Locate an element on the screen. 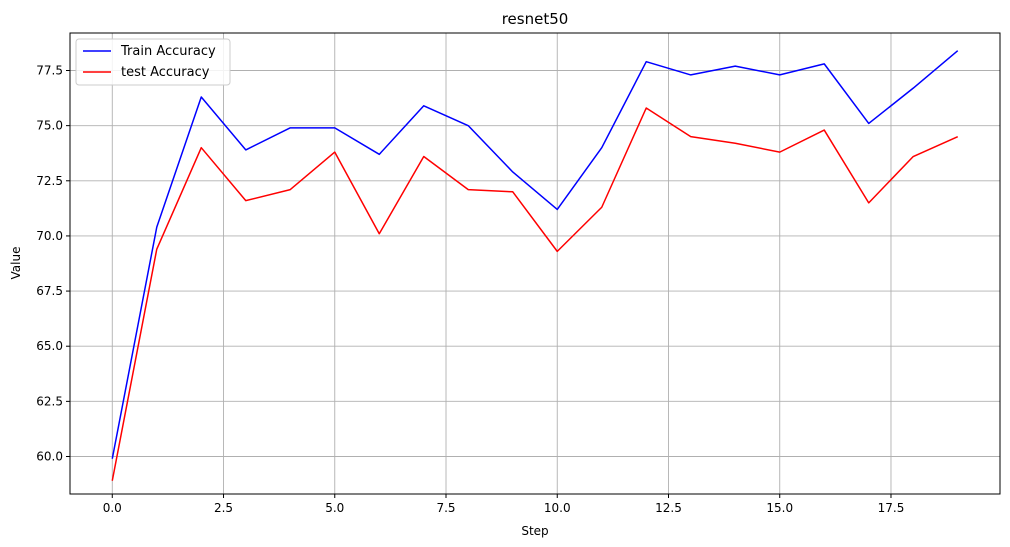 This screenshot has width=1010, height=547. legend-label-test: test Accuracy is located at coordinates (165, 72).